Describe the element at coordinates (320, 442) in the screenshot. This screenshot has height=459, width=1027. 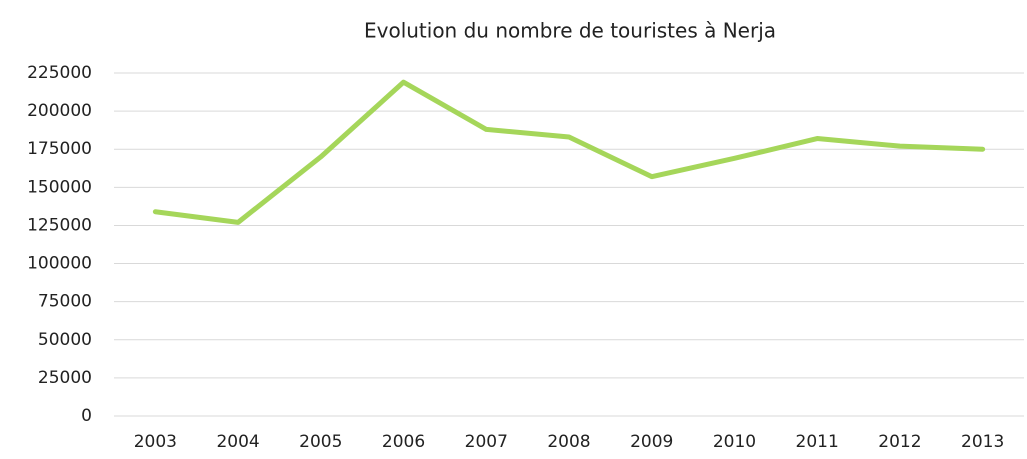
I see `x-tick-label: 2005` at that location.